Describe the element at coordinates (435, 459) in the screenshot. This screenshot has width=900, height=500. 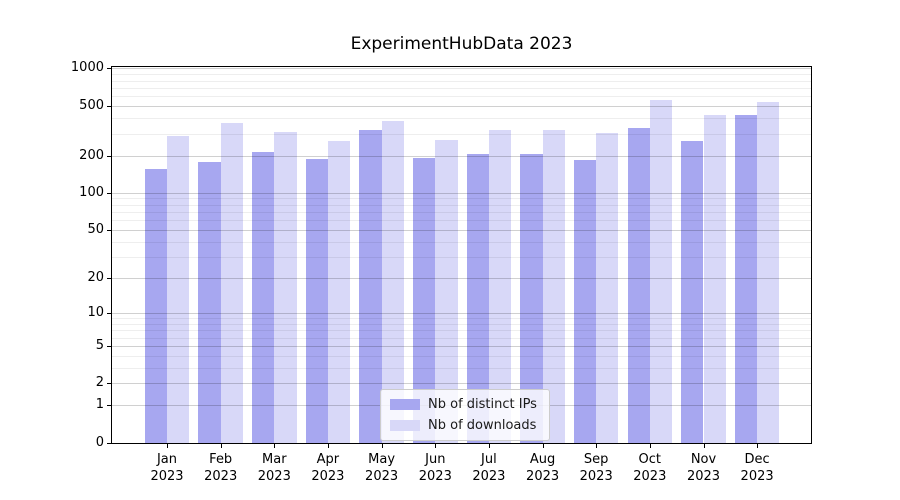
I see `x-tick-label-month: Jun` at that location.